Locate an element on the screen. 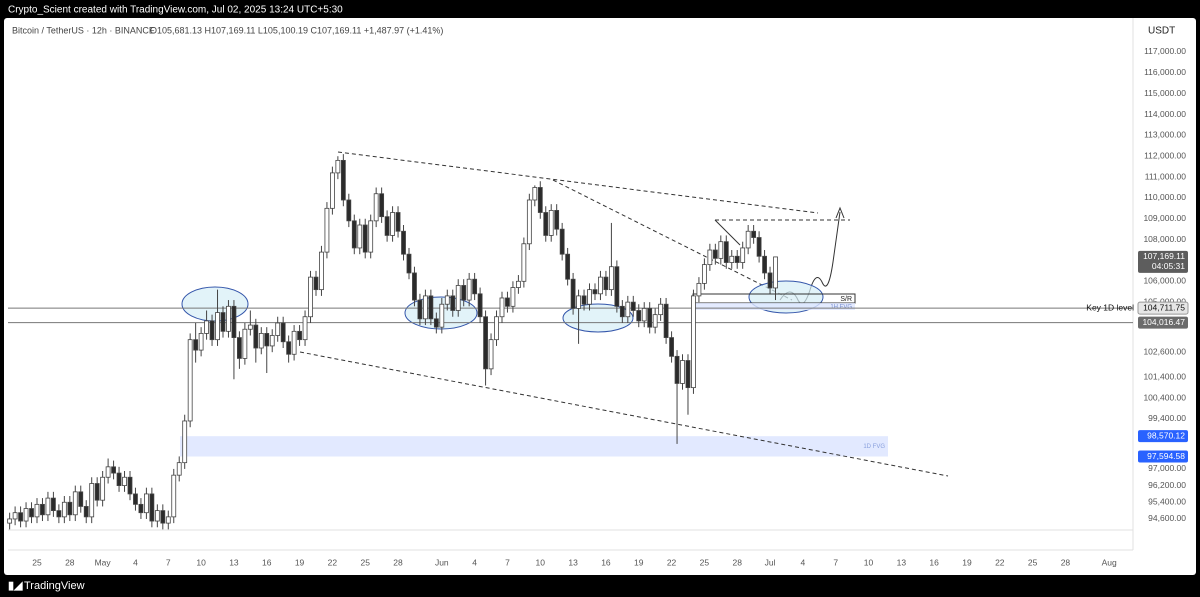 The width and height of the screenshot is (1200, 597). y-tick-label: 108,000.00 is located at coordinates (1164, 239).